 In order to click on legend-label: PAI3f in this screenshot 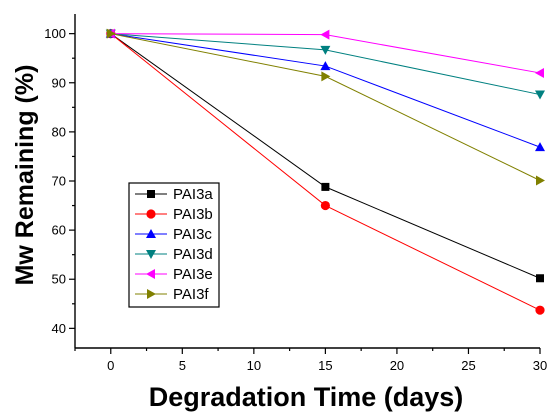, I will do `click(191, 294)`.